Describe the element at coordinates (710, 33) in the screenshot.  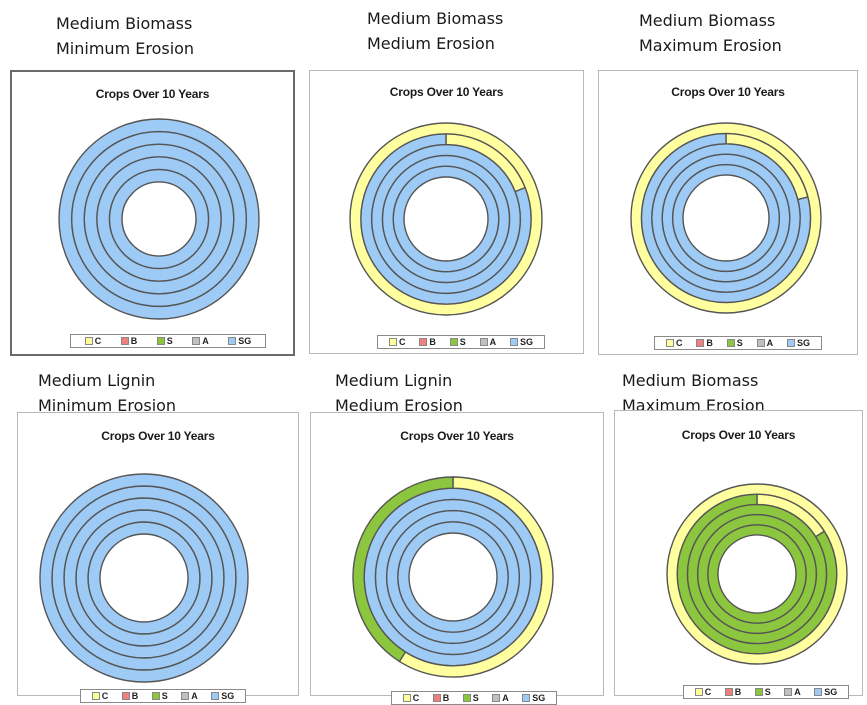
I see `heading-3: Medium Biomass Maximum Erosion` at that location.